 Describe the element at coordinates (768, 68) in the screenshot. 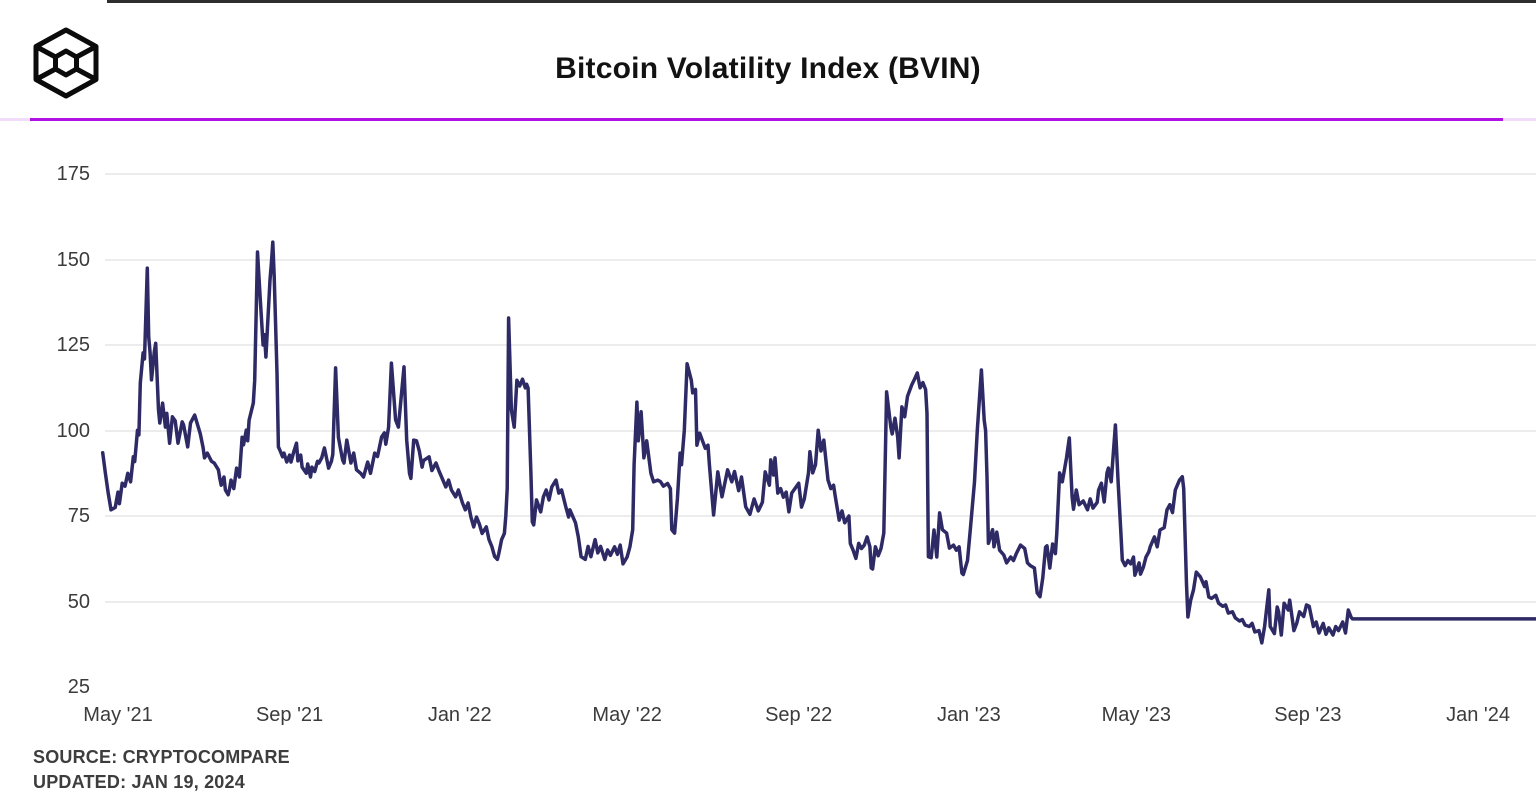

I see `chart-title: Bitcoin Volatility Index (BVIN)` at that location.